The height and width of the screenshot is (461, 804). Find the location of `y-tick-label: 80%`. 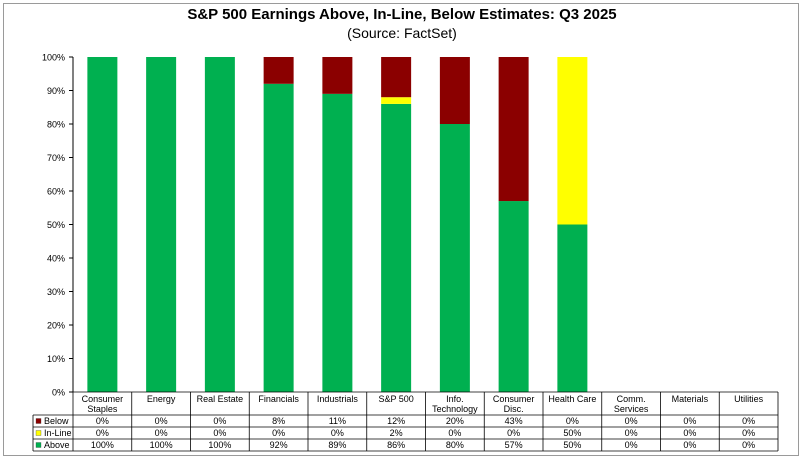

y-tick-label: 80% is located at coordinates (56, 125).